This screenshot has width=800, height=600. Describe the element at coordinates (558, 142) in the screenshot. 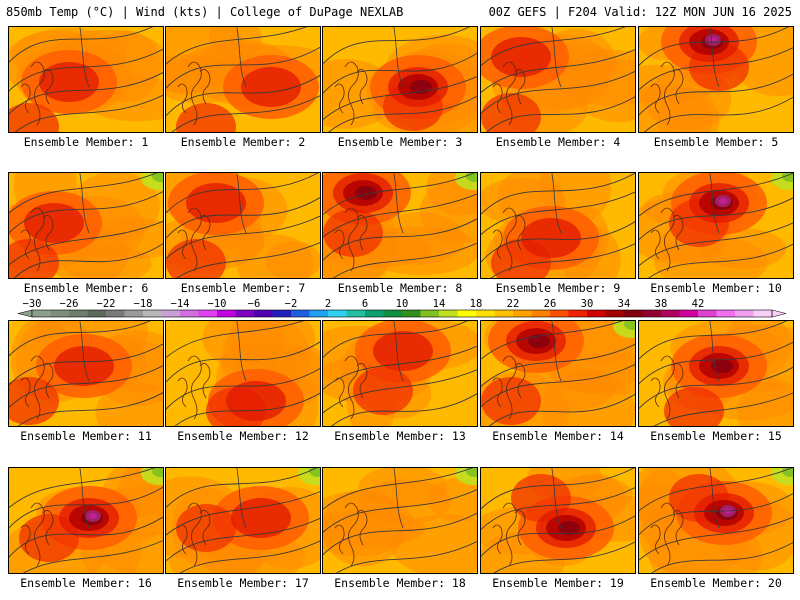

I see `ensemble-member-label: Ensemble Member: 4` at that location.